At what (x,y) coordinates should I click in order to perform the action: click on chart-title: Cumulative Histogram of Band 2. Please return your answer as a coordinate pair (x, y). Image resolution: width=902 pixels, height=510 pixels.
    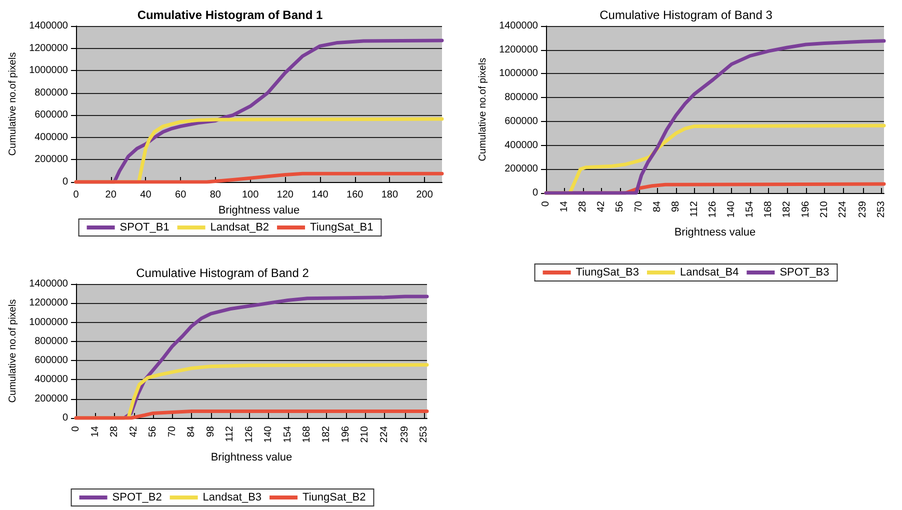
    Looking at the image, I should click on (223, 273).